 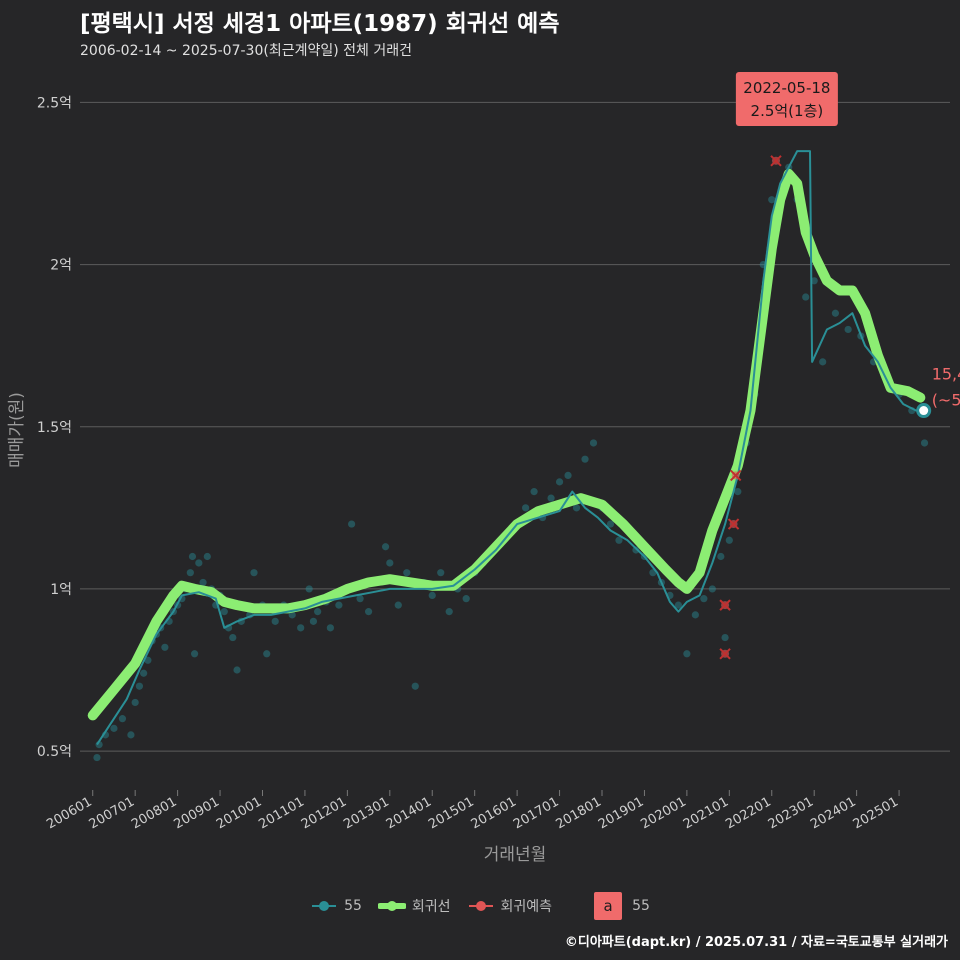 What do you see at coordinates (54, 752) in the screenshot?
I see `y-tick-label: 0.5억` at bounding box center [54, 752].